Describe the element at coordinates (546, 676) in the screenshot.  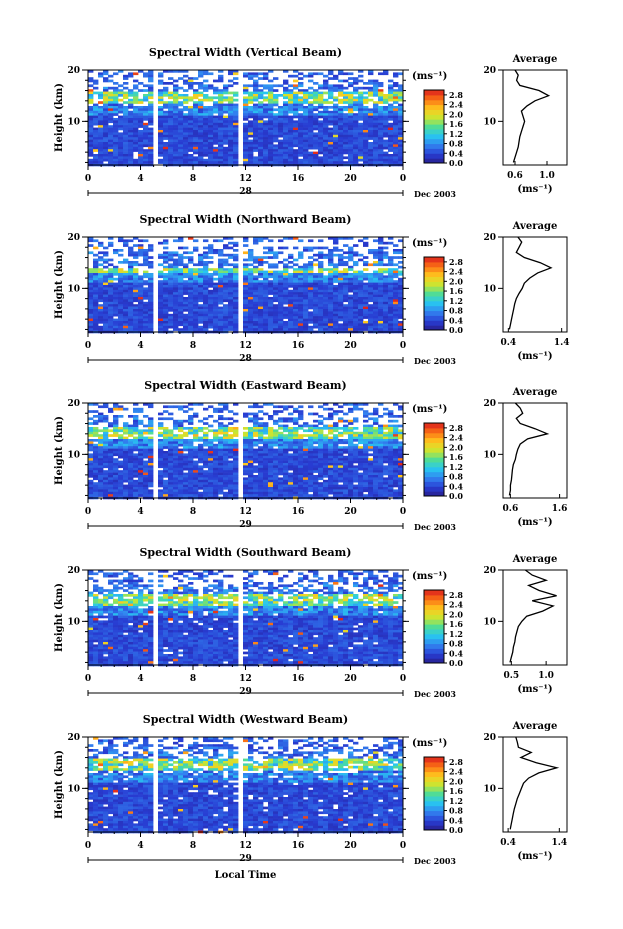
I see `profile-x-tick-label: 1.0` at that location.